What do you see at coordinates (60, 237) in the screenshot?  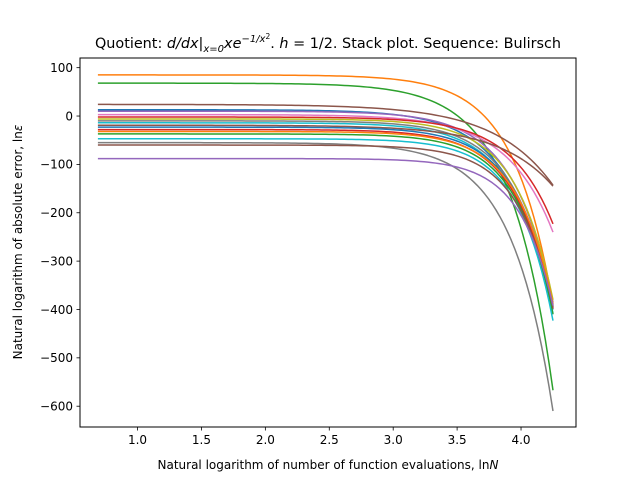 I see `y-axis: 100 0 −100 −200 −300 −400 −500 −600` at bounding box center [60, 237].